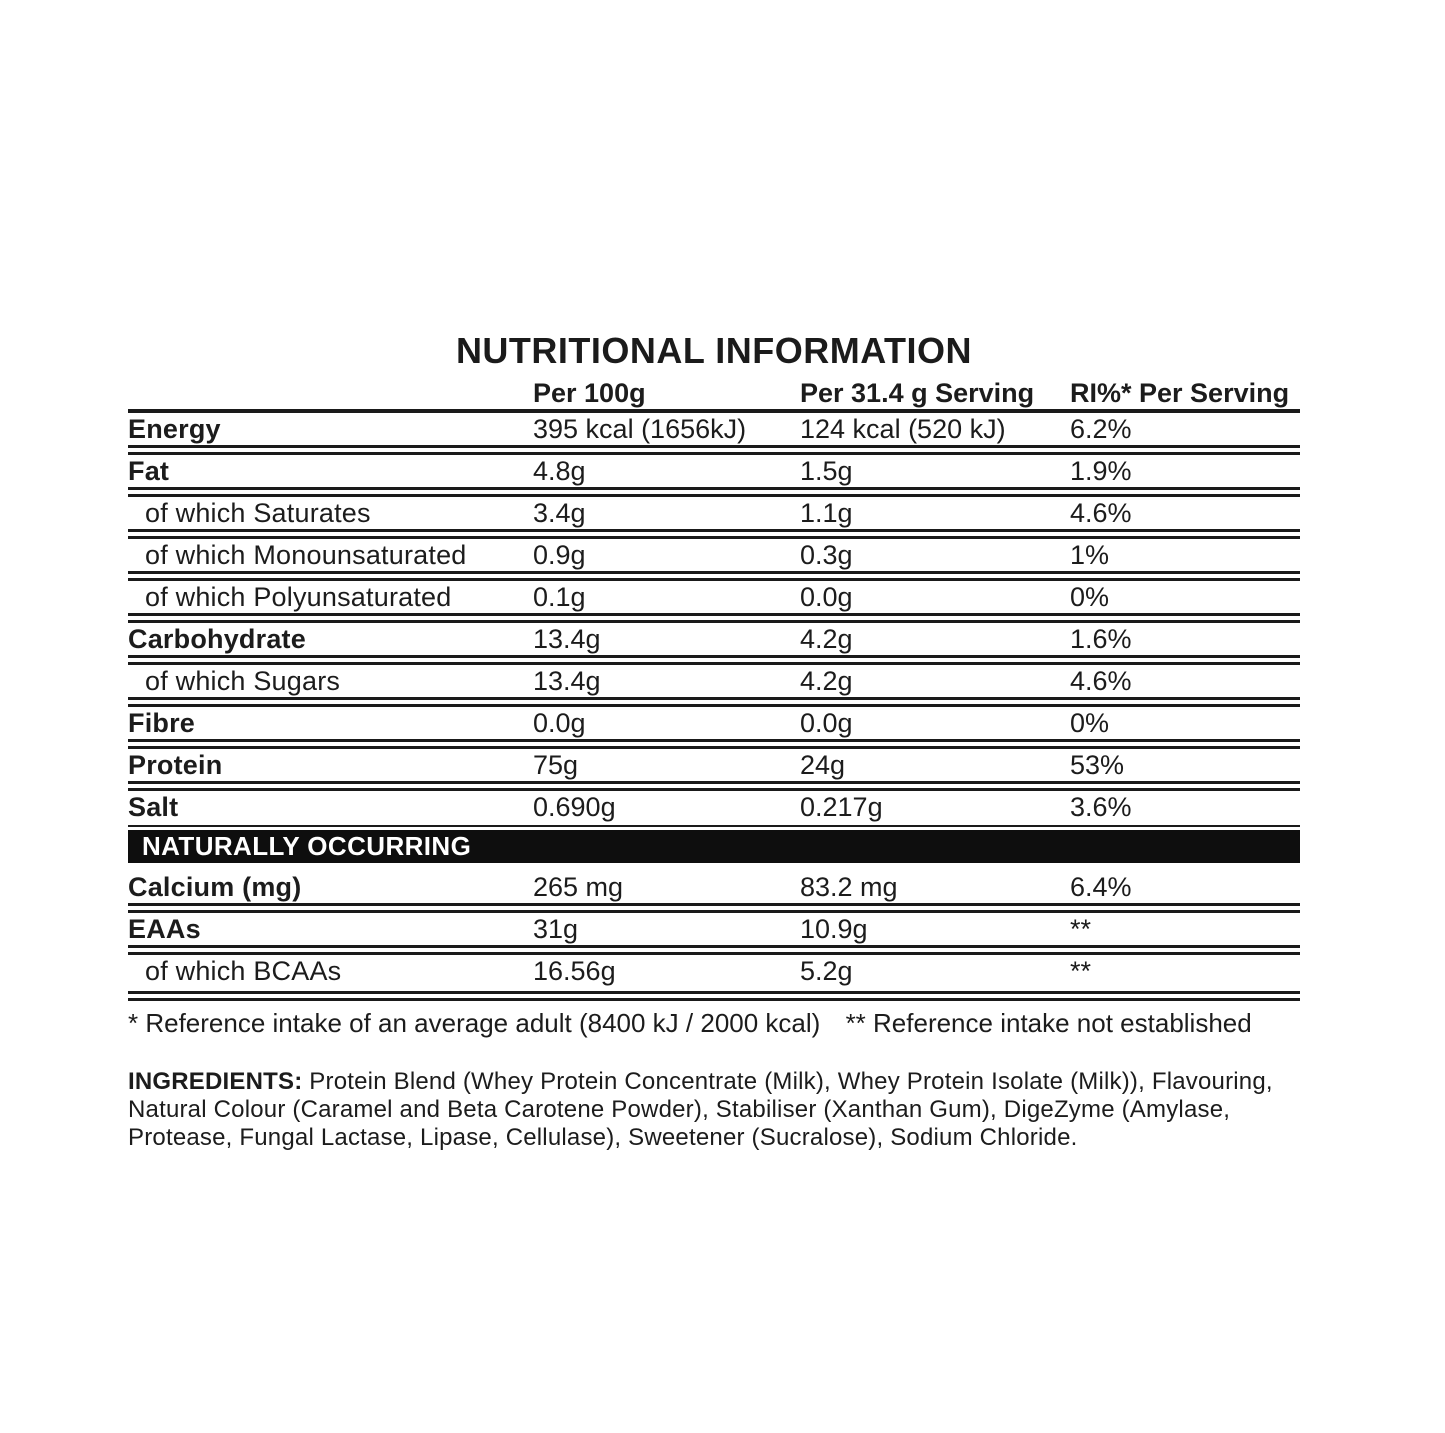  Describe the element at coordinates (243, 970) in the screenshot. I see `nutrient-label: of which BCAAs` at that location.